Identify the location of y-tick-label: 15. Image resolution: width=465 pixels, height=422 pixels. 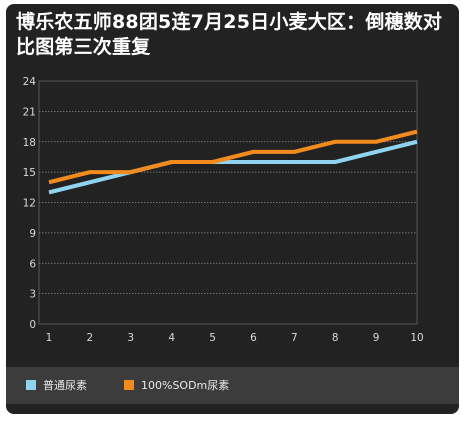
(29, 173).